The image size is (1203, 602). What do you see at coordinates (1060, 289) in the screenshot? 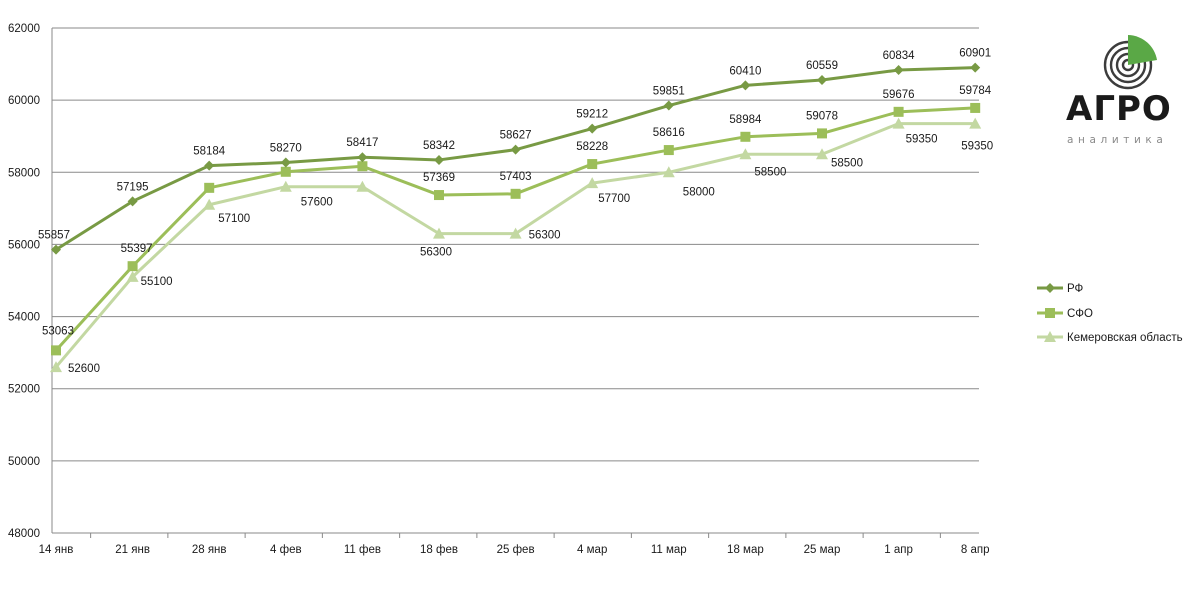
I see `legend-entry: РФ` at bounding box center [1060, 289].